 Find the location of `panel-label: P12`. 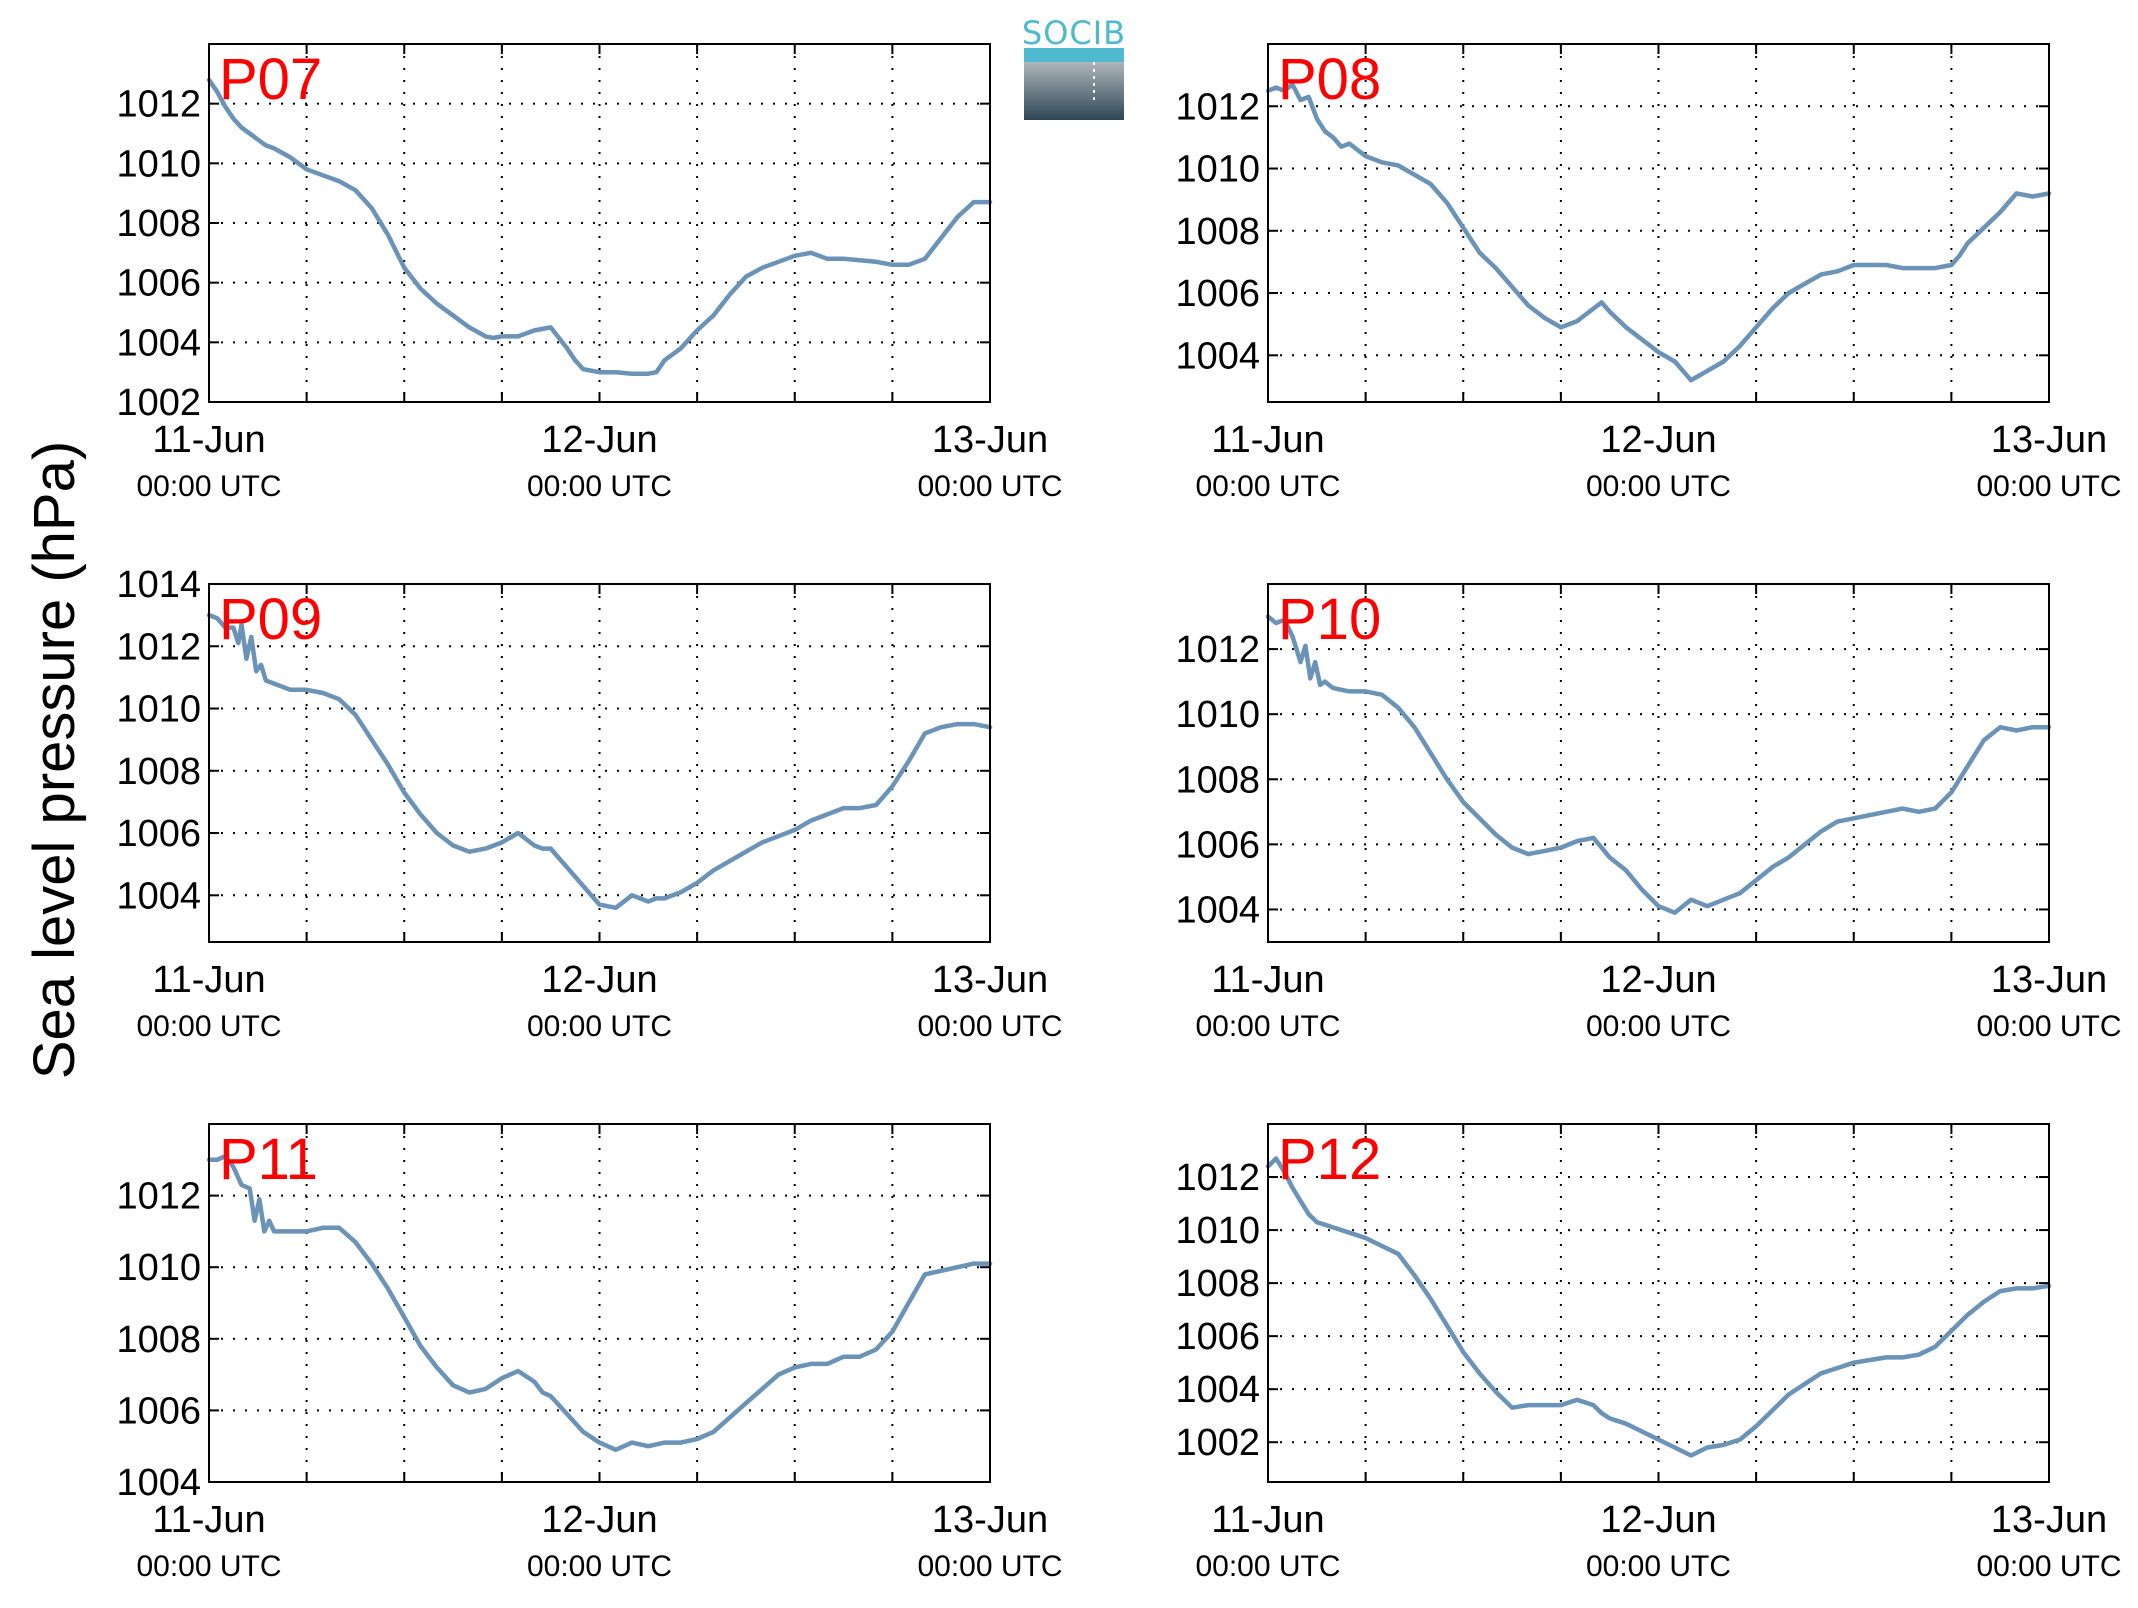

panel-label: P12 is located at coordinates (1329, 1159).